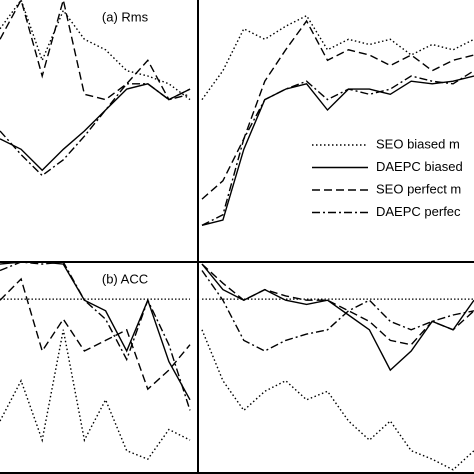 This screenshot has width=474, height=474. Describe the element at coordinates (419, 166) in the screenshot. I see `legend-label: DAEPC biased` at that location.